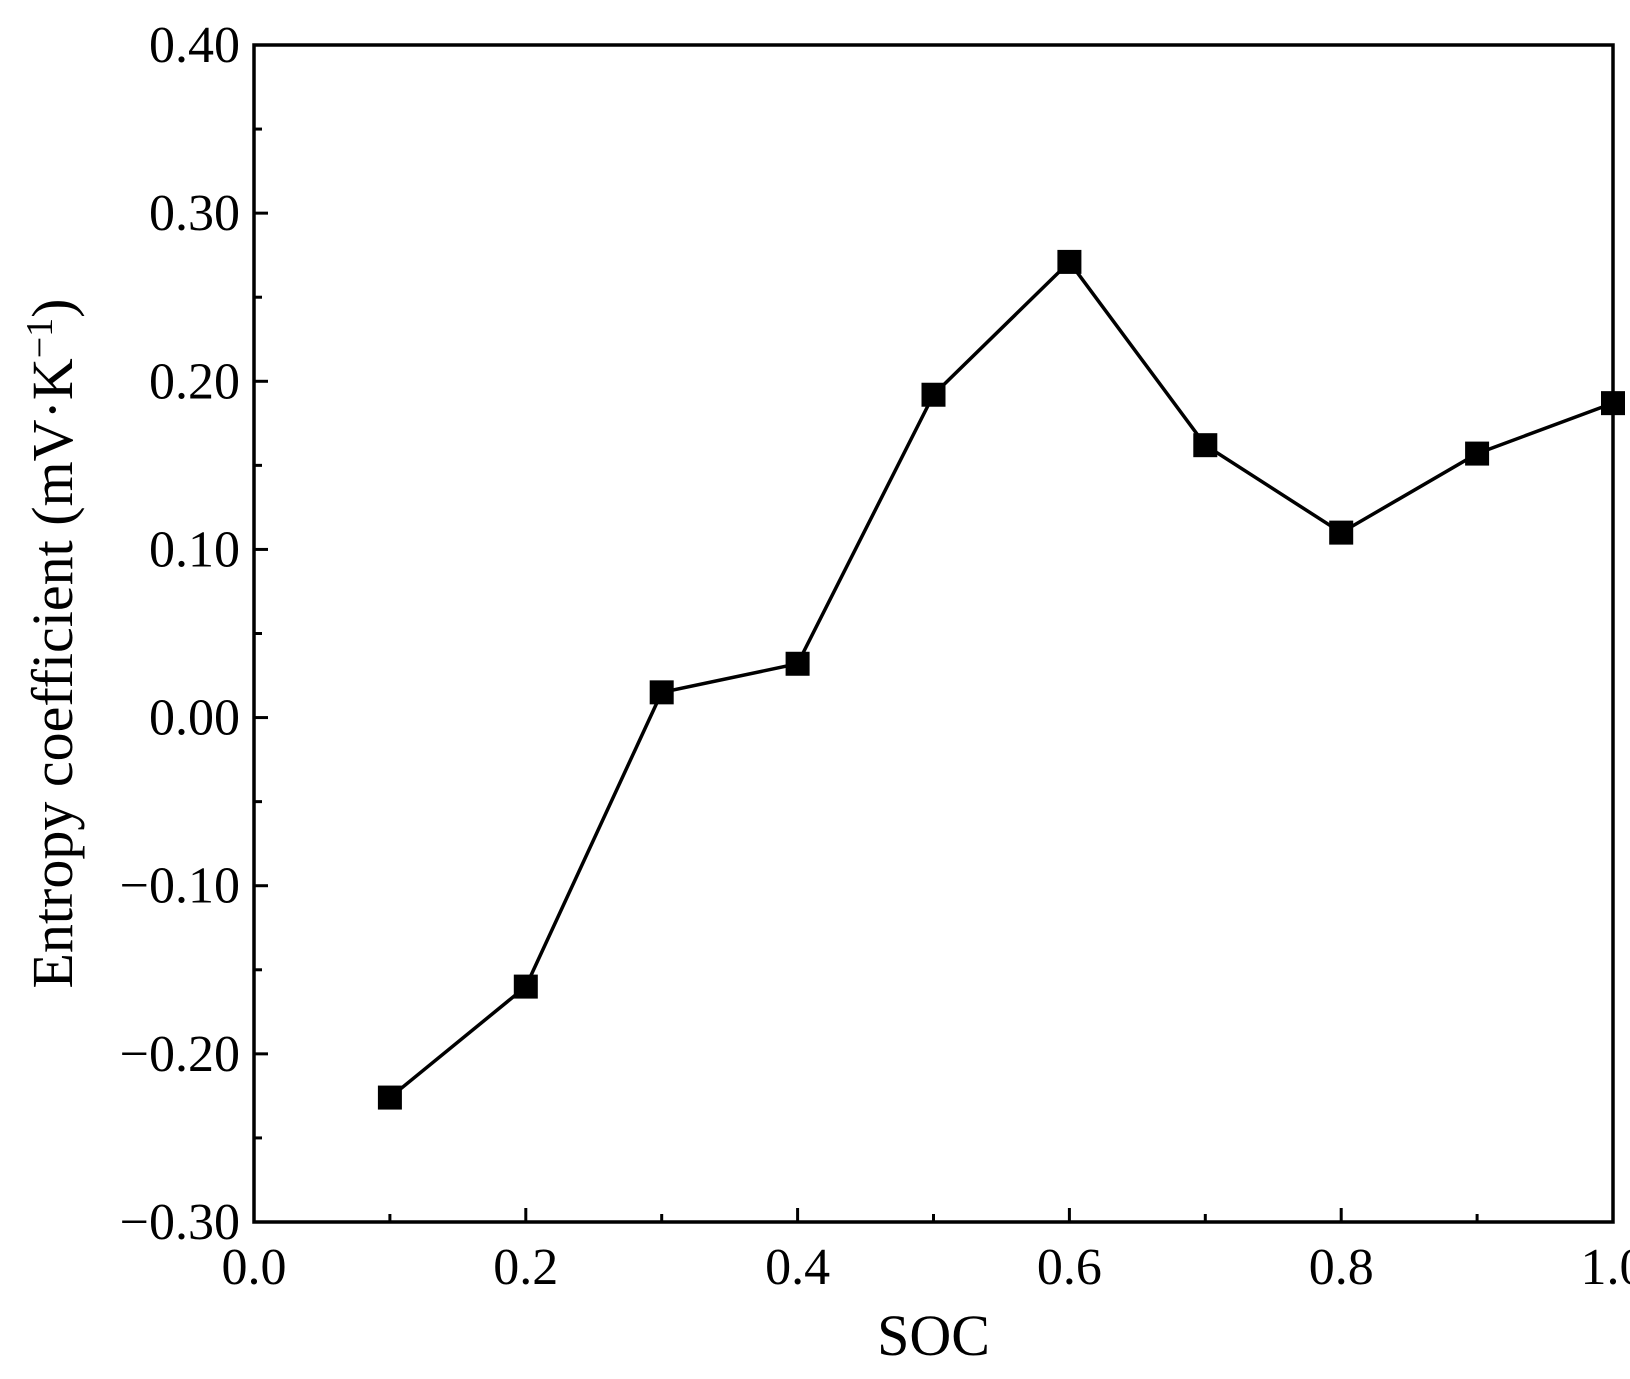 The width and height of the screenshot is (1630, 1379). I want to click on y-axis-title-superscript: −1, so click(40, 338).